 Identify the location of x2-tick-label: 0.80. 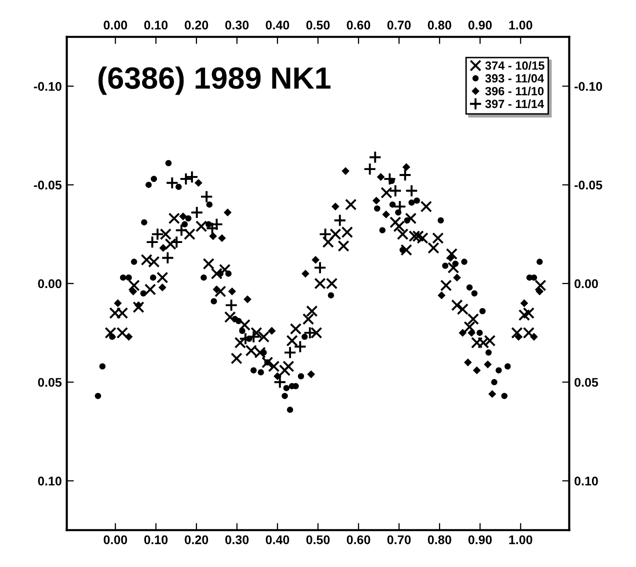
(440, 25).